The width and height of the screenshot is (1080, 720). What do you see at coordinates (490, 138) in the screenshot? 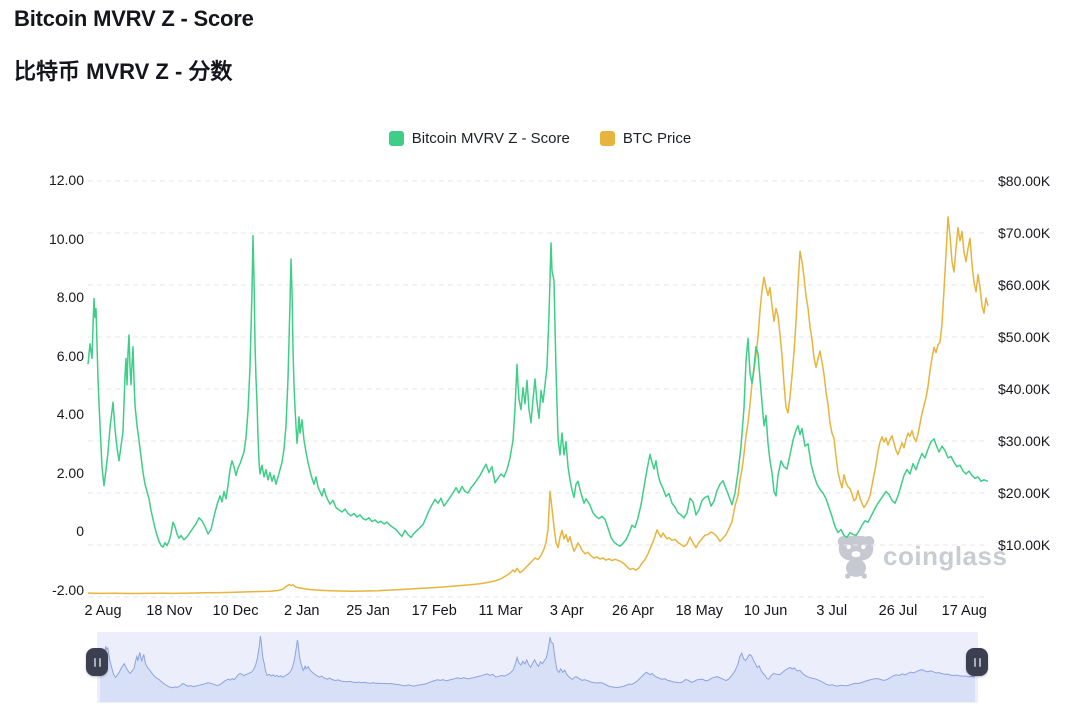
I see `legend-item-label: Bitcoin MVRV Z - Score` at bounding box center [490, 138].